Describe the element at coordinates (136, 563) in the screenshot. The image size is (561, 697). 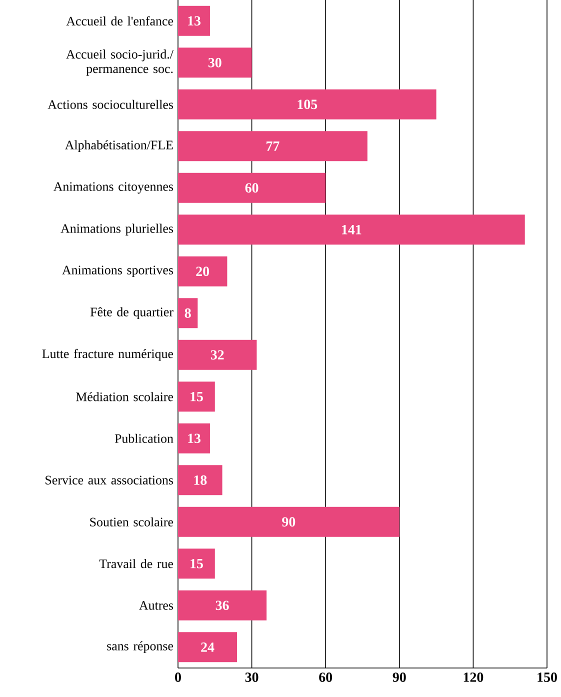
I see `y-tick-label: Travail de rue` at that location.